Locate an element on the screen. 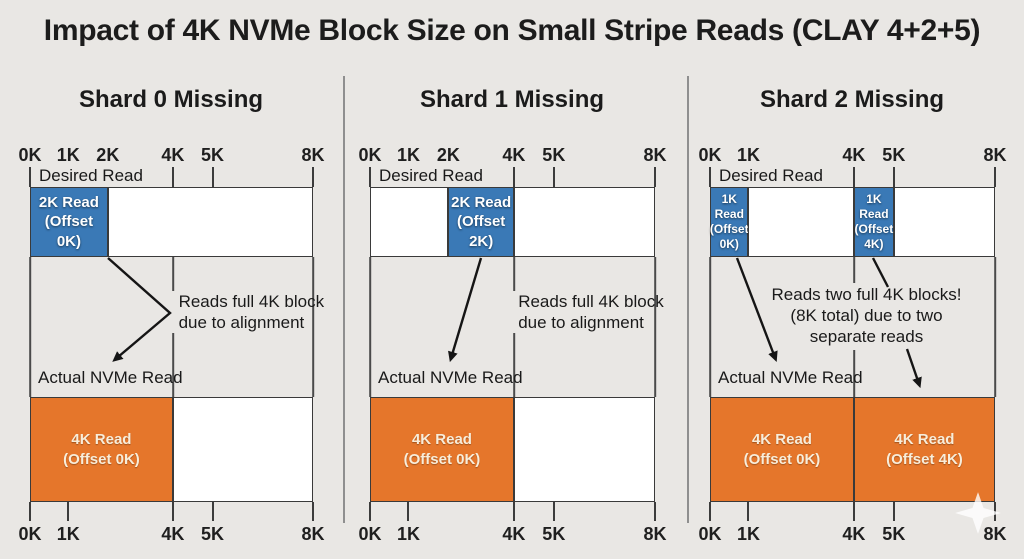 This screenshot has height=559, width=1024. desired-read-bar: 2K Read (Offset 2K) is located at coordinates (512, 222).